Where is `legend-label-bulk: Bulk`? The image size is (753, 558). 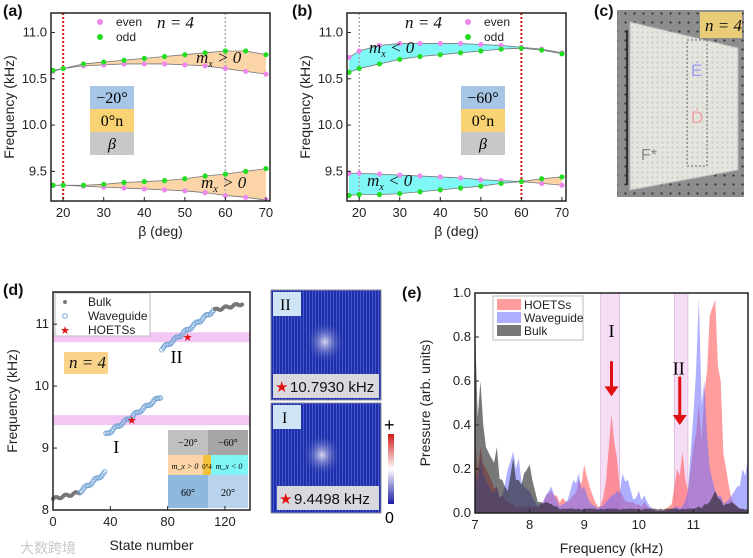 legend-label-bulk: Bulk is located at coordinates (536, 331).